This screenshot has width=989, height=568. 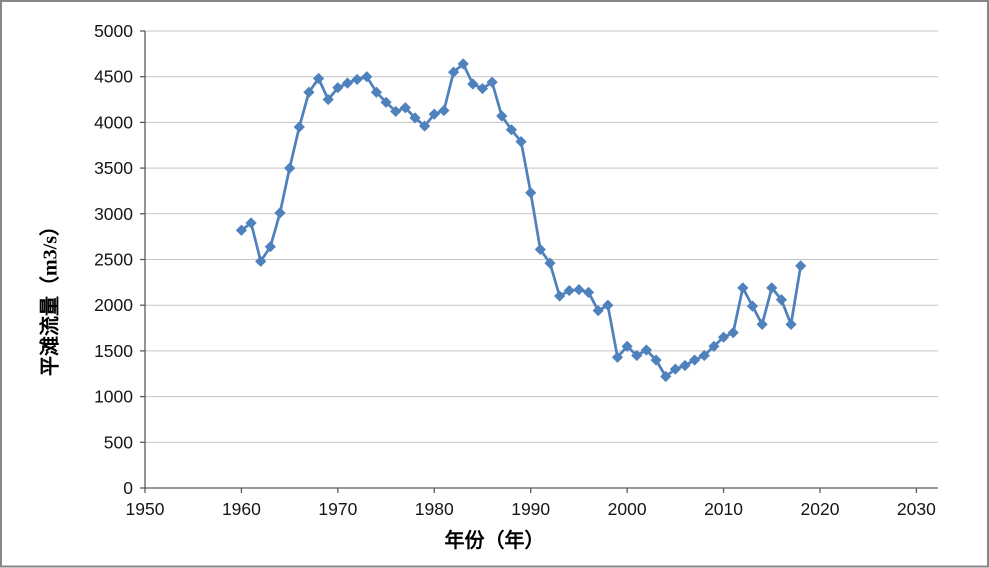 I want to click on x-tick-label: 1990, so click(x=530, y=509).